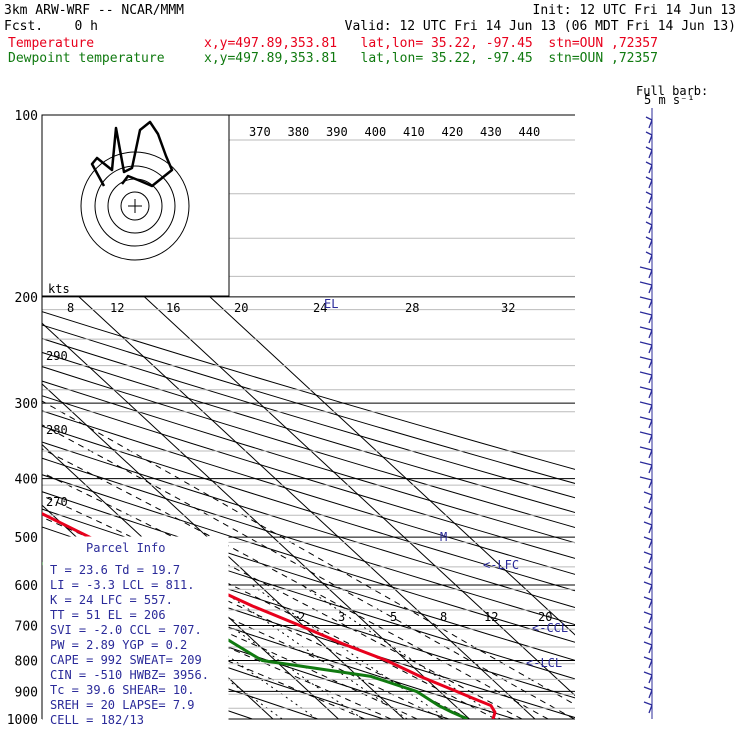 Image resolution: width=740 pixels, height=740 pixels. Describe the element at coordinates (530, 132) in the screenshot. I see `theta-label: 440` at that location.